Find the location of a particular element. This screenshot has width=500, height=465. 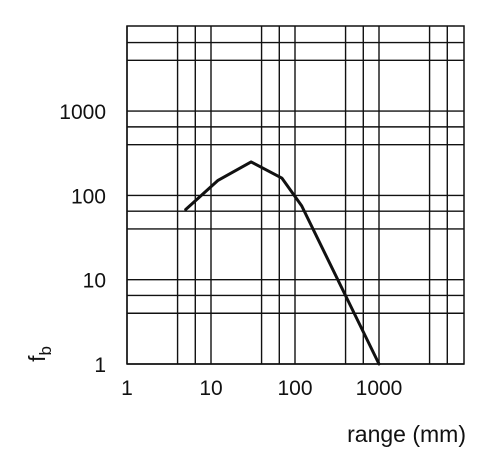

x-tick-label: 100 is located at coordinates (294, 388).